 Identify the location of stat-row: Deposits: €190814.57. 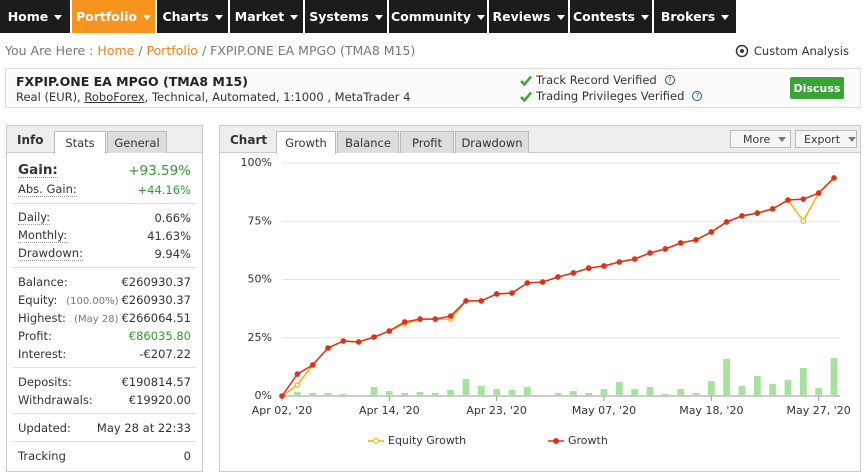
(104, 382).